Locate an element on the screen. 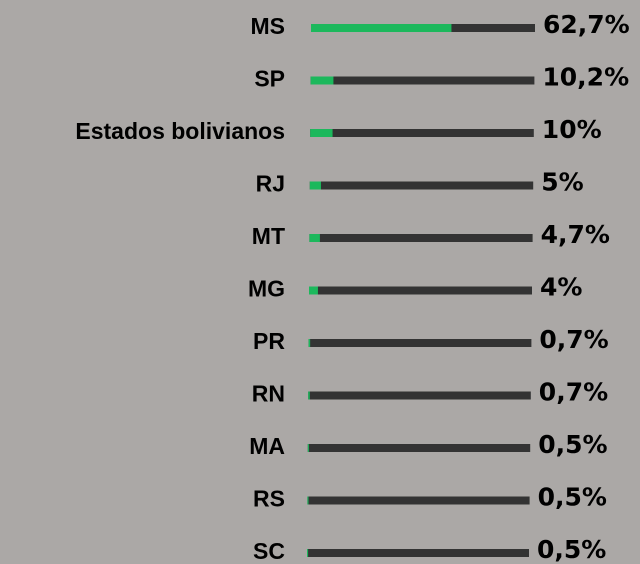  category-label: RS is located at coordinates (269, 499).